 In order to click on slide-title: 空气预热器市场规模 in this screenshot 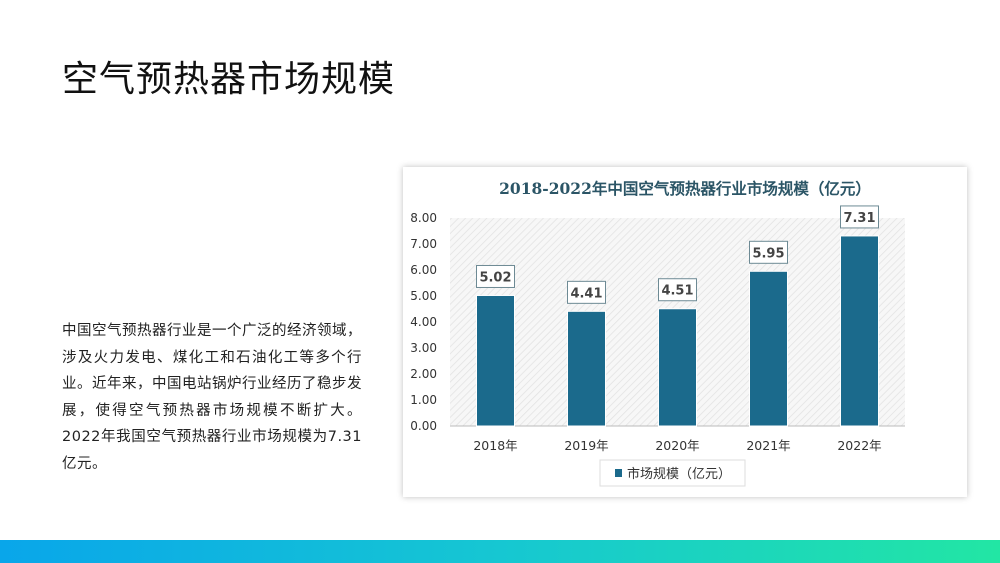, I will do `click(229, 79)`.